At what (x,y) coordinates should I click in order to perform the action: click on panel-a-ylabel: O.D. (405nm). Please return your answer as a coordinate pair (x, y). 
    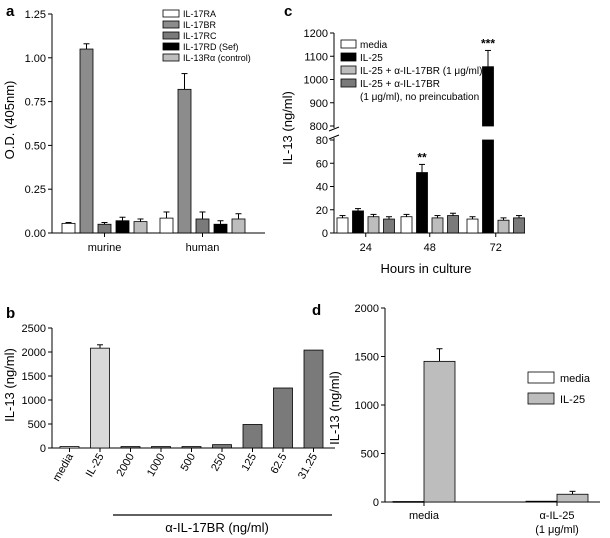
    Looking at the image, I should click on (9, 120).